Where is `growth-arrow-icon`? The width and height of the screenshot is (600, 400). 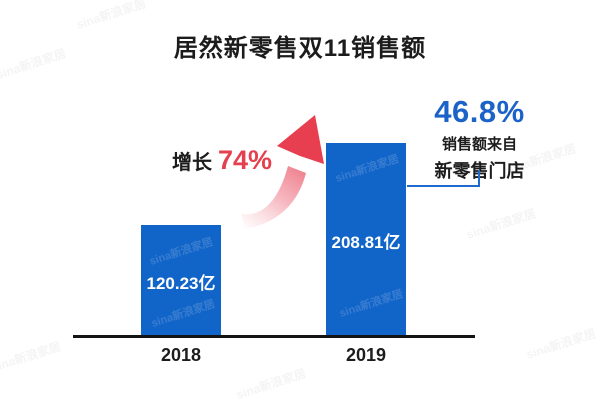
growth-arrow-icon is located at coordinates (282, 172).